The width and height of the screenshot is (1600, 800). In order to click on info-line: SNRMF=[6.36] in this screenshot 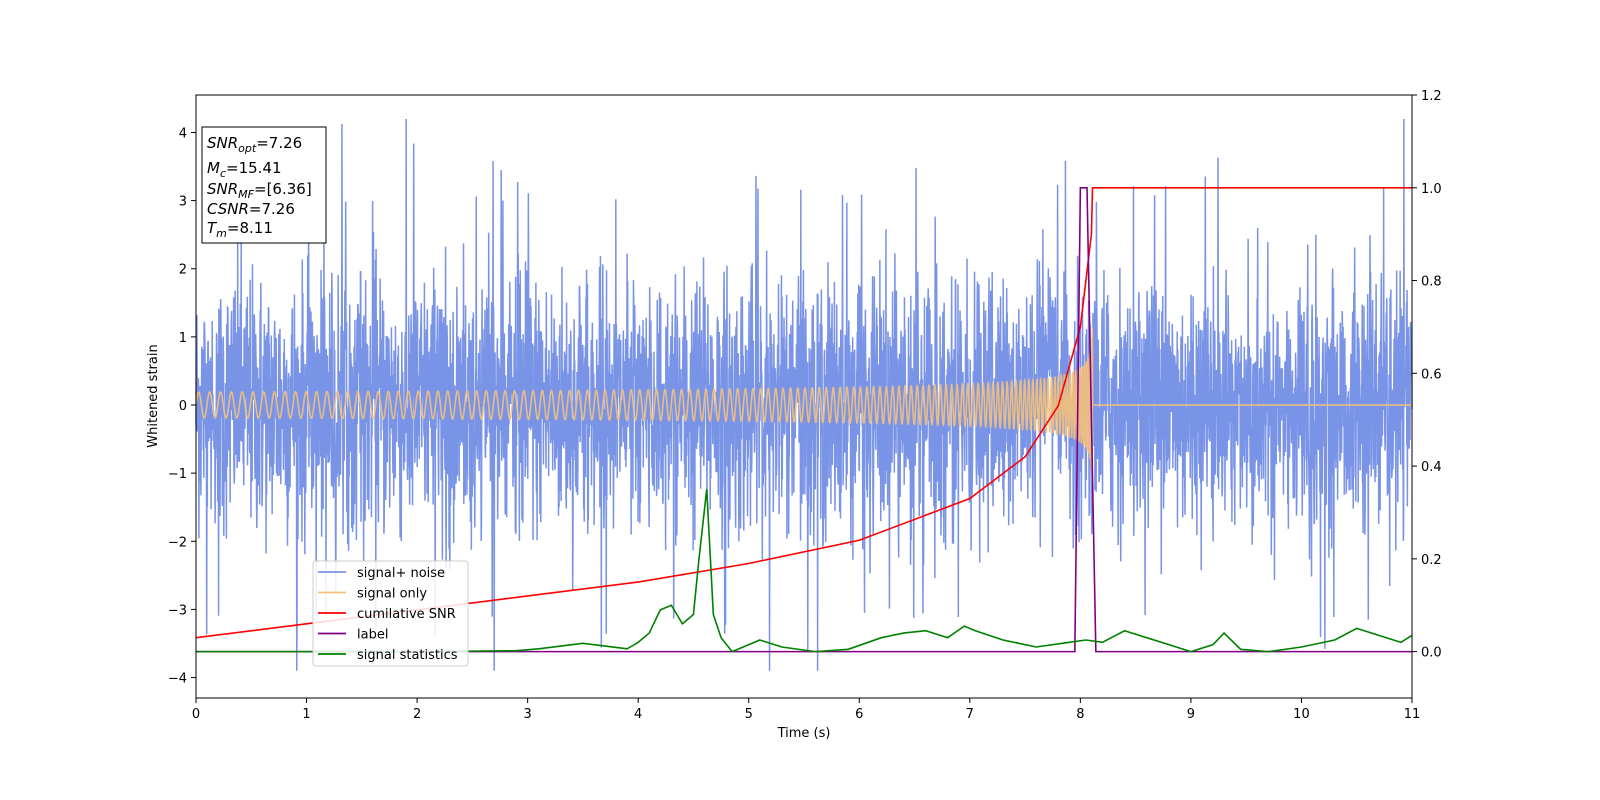, I will do `click(259, 190)`.